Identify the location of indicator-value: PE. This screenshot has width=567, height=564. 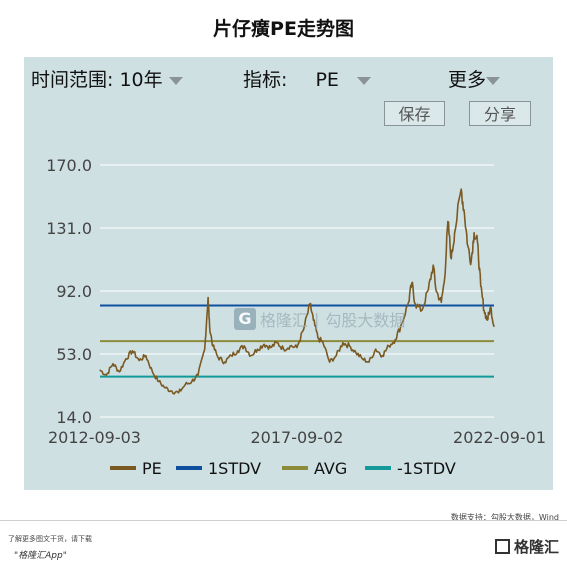
(327, 80).